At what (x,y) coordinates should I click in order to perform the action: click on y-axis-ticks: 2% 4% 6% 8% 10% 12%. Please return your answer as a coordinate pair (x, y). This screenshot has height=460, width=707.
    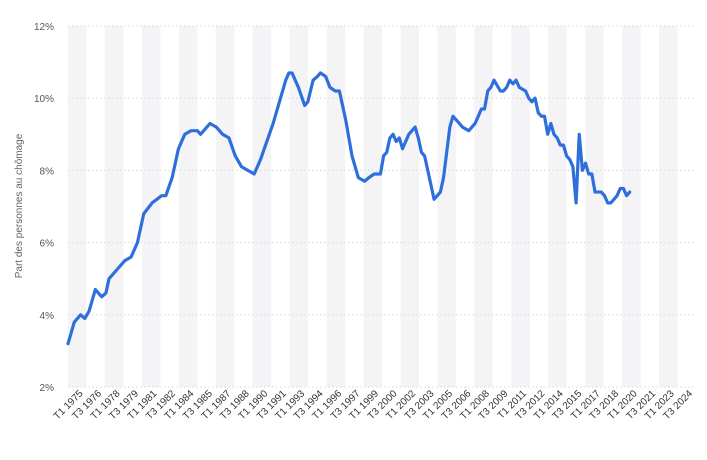
    Looking at the image, I should click on (44, 208).